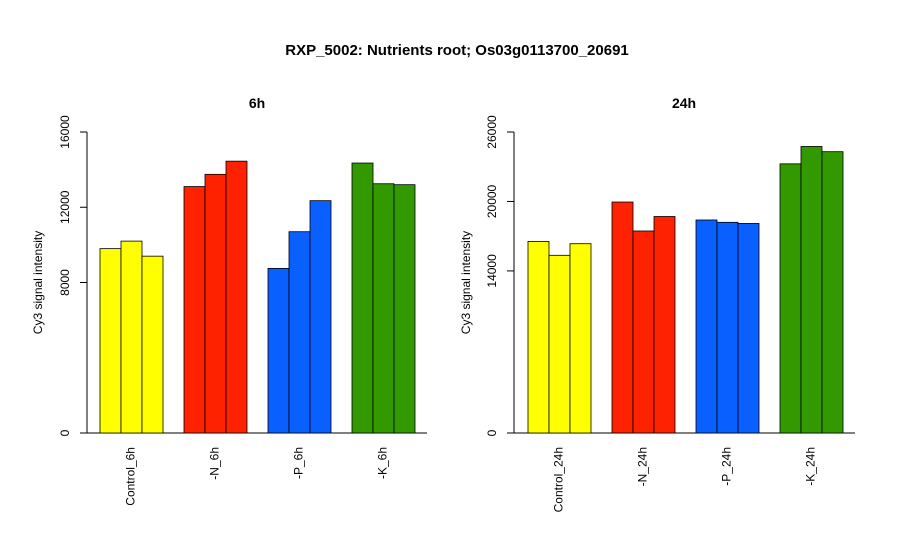 The height and width of the screenshot is (550, 900). I want to click on x-tick-label: Control_24h, so click(559, 479).